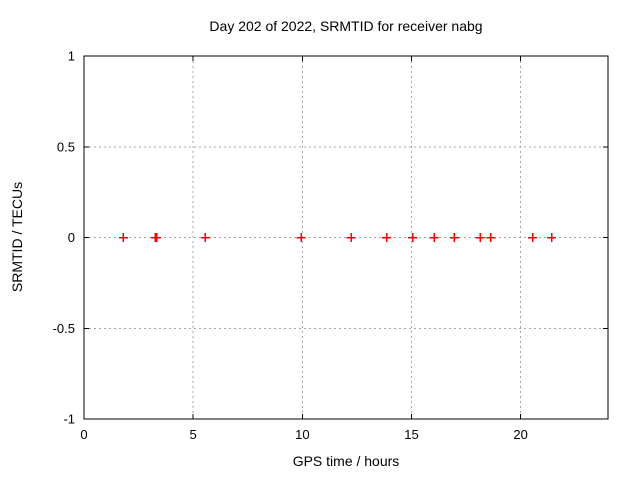  What do you see at coordinates (66, 146) in the screenshot?
I see `y-tick-label: 0.5` at bounding box center [66, 146].